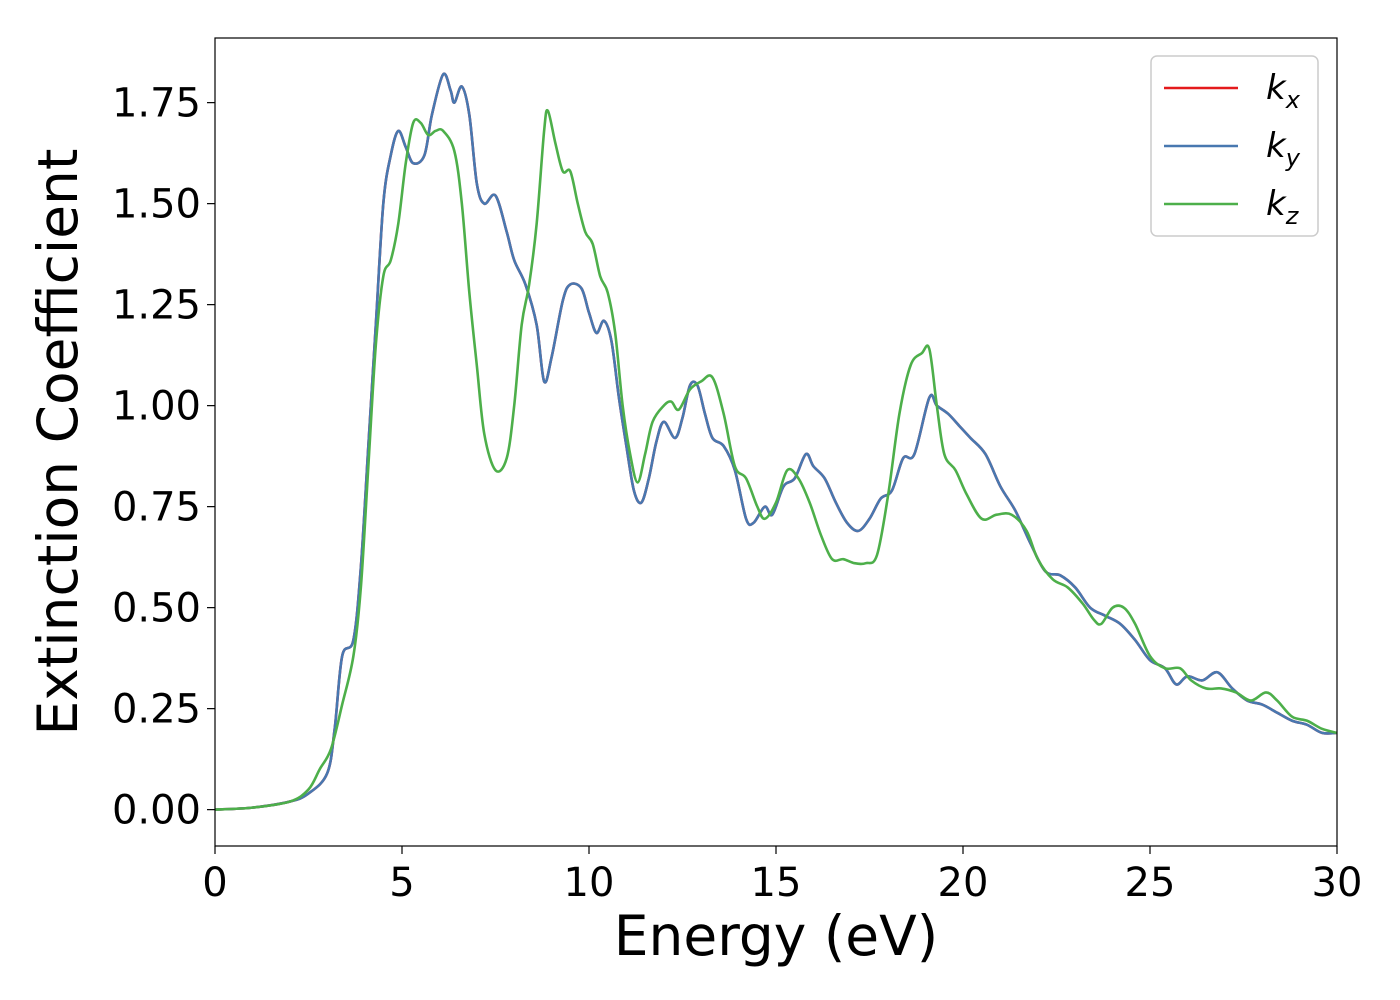  What do you see at coordinates (156, 508) in the screenshot?
I see `y-tick-label: 0.75` at bounding box center [156, 508].